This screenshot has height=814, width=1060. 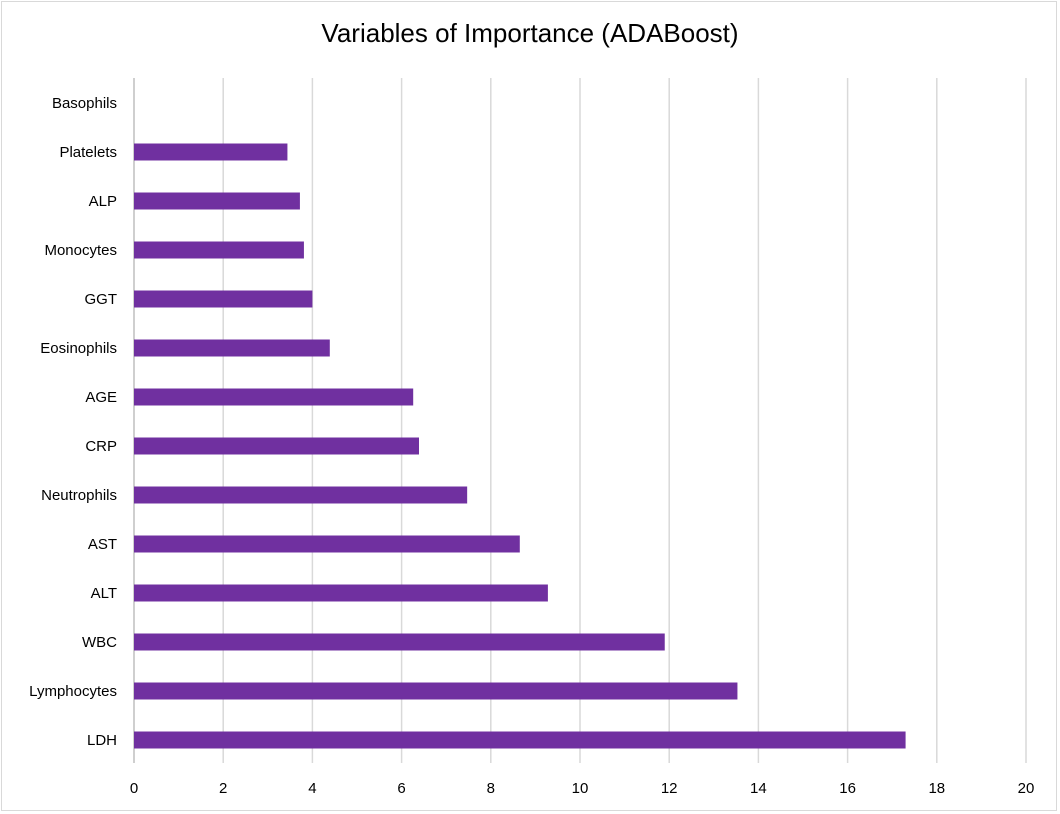 What do you see at coordinates (847, 788) in the screenshot?
I see `x-tick-label-16: 16` at bounding box center [847, 788].